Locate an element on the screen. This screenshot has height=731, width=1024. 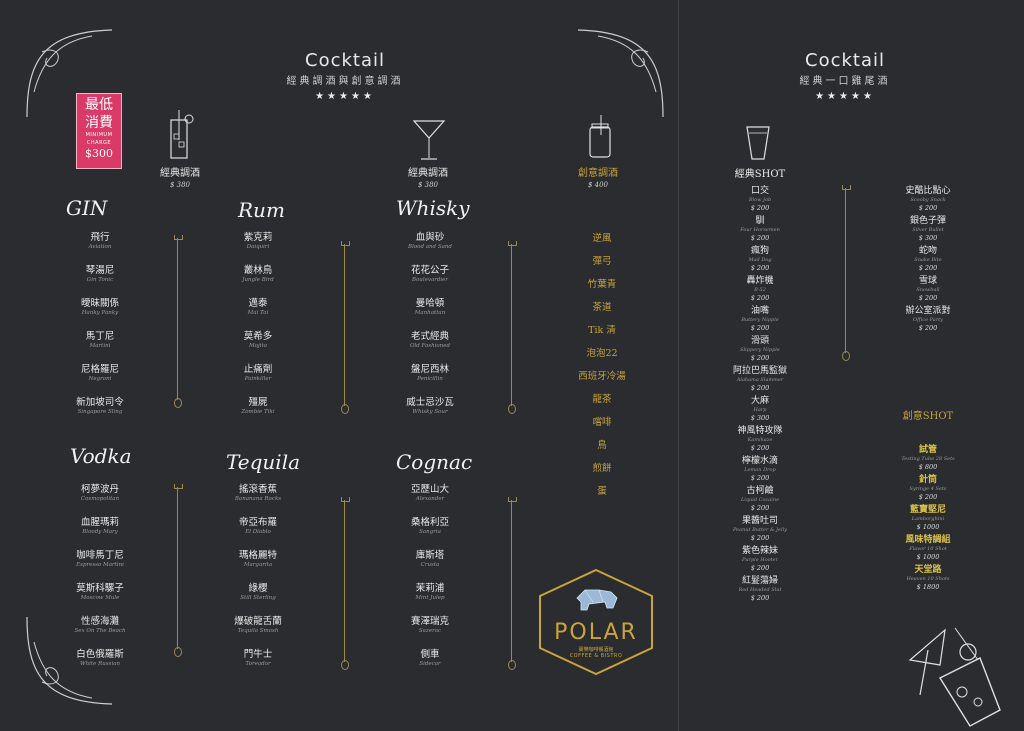
item-en: Espresso Martini is located at coordinates (100, 565).